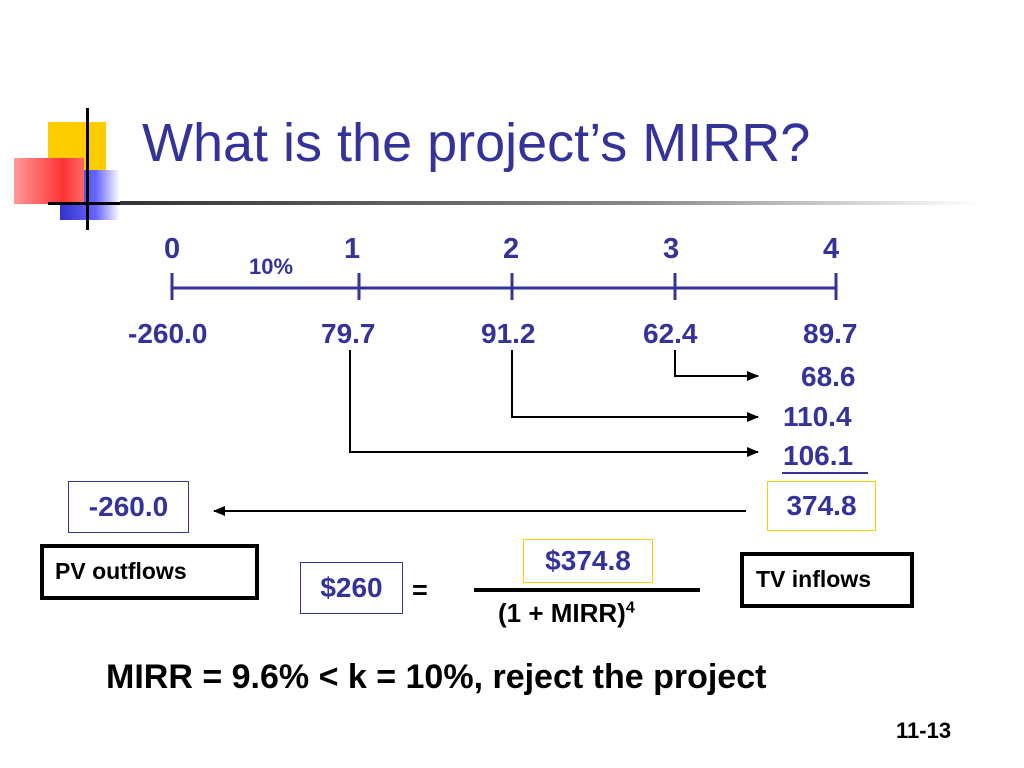 This screenshot has height=768, width=1024. I want to click on terminal-value: 374.8, so click(821, 505).